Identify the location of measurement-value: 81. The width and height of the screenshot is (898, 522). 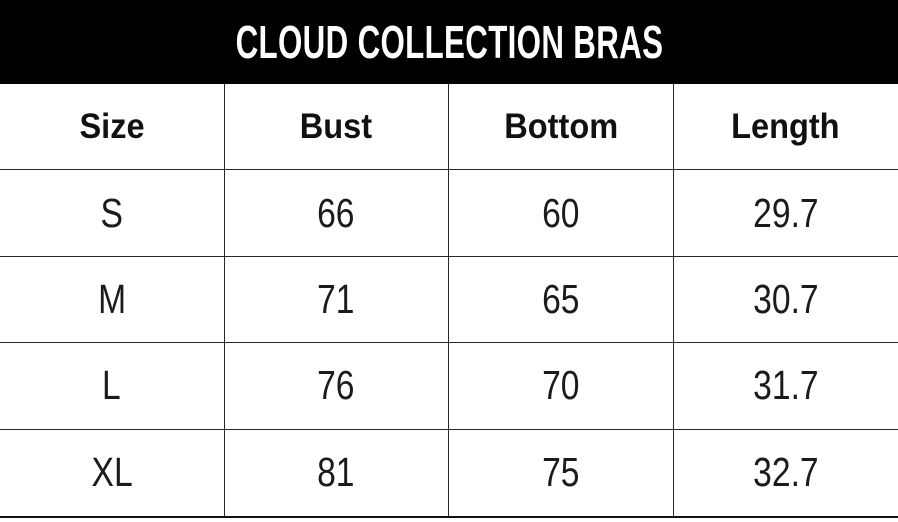
(336, 472).